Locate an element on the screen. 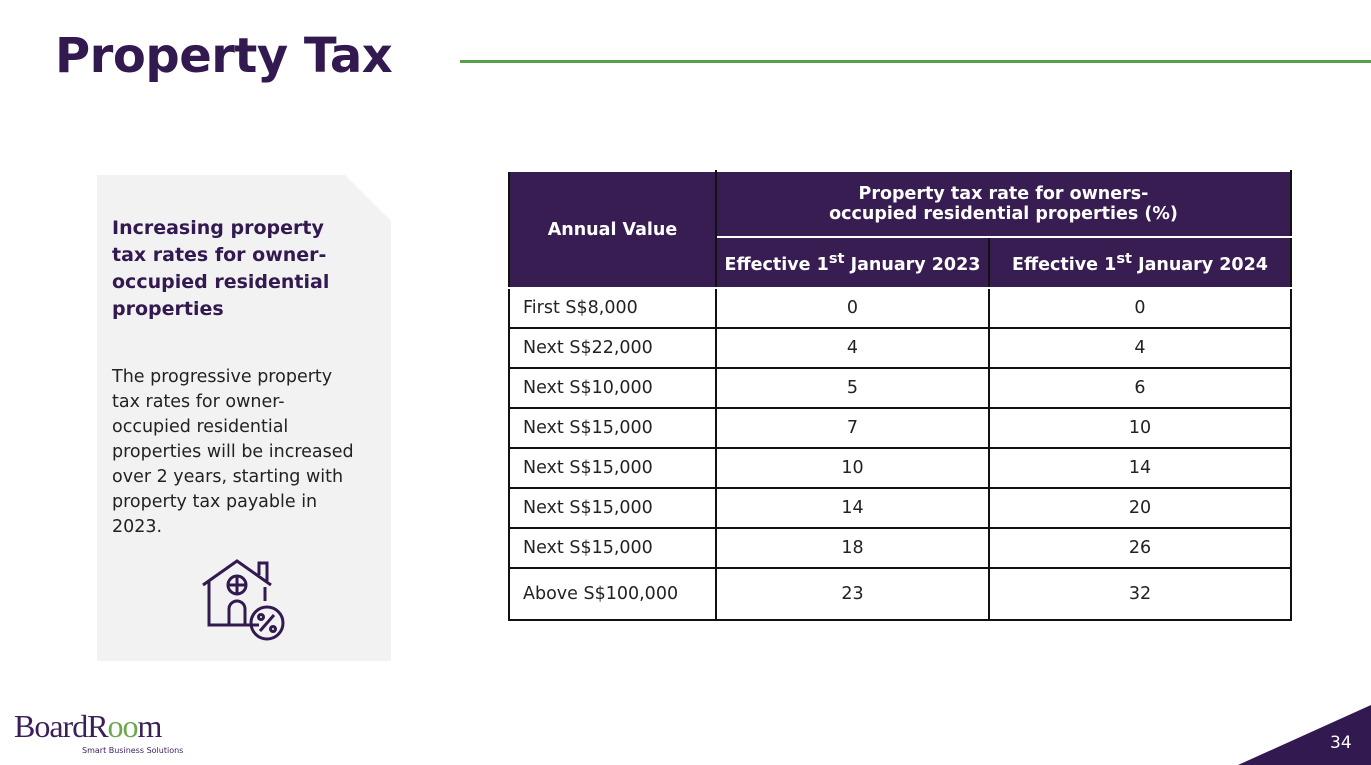 Image resolution: width=1371 pixels, height=765 pixels. house-icon is located at coordinates (243, 600).